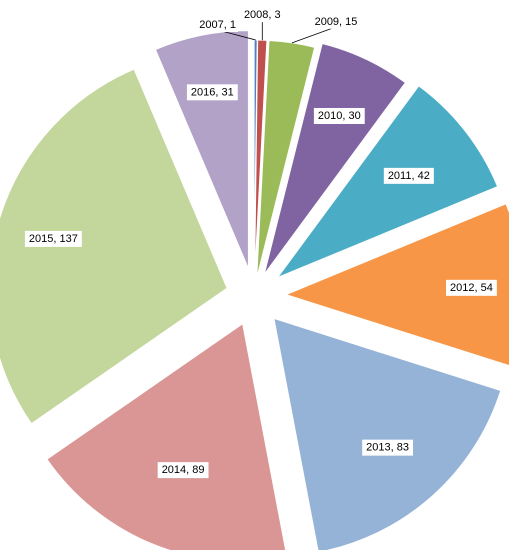 Image resolution: width=509 pixels, height=550 pixels. I want to click on slice-label-box-2010, so click(339, 115).